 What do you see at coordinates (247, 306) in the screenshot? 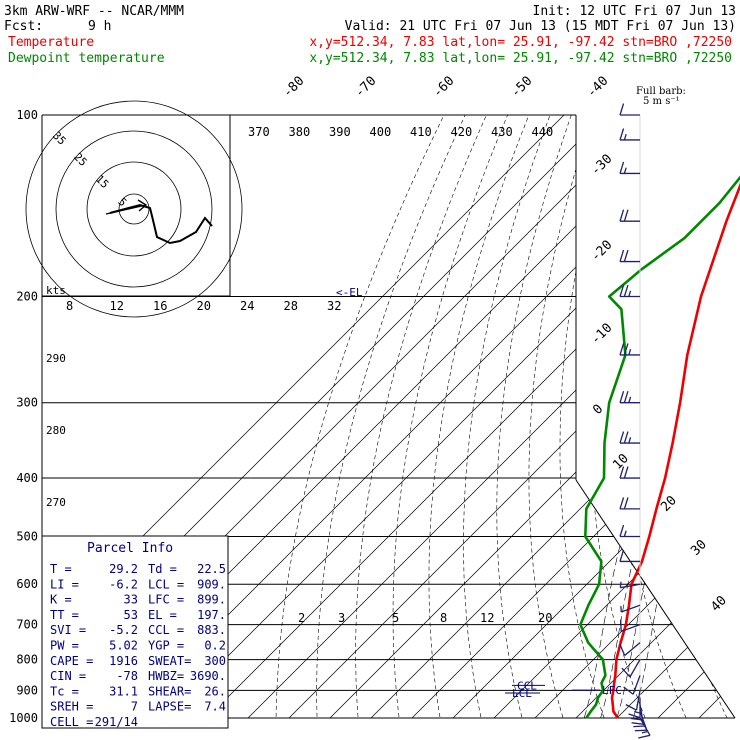
I see `hodograph-speed-tick: 24` at bounding box center [247, 306].